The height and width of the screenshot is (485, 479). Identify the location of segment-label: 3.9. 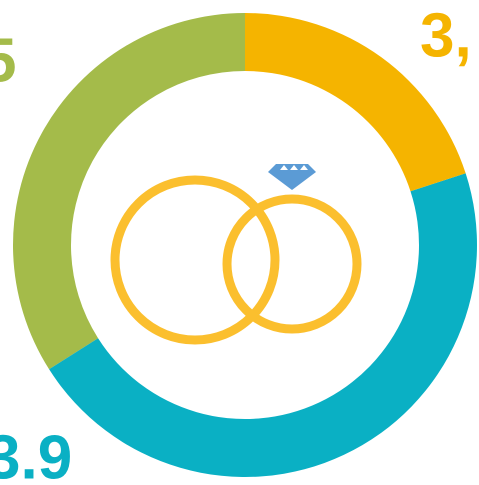
(36, 454).